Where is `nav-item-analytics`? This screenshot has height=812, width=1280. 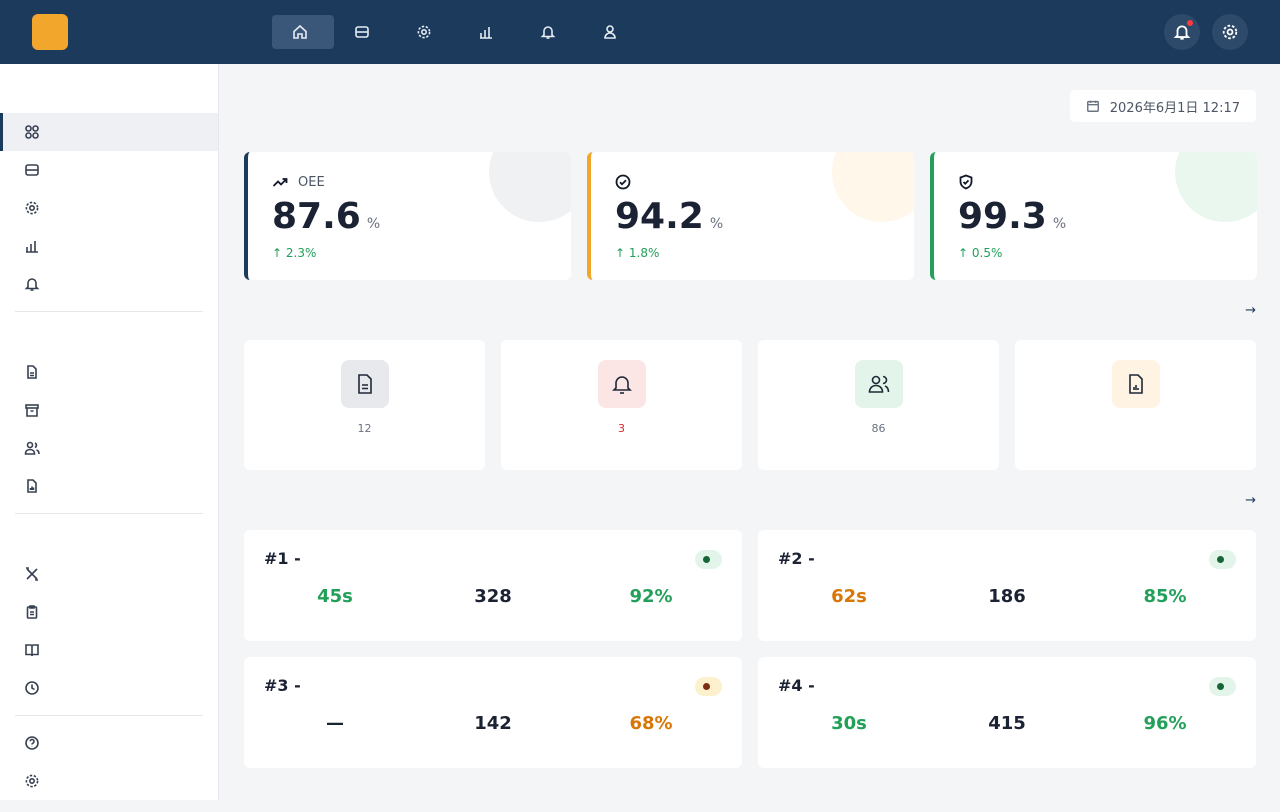 nav-item-analytics is located at coordinates (489, 32).